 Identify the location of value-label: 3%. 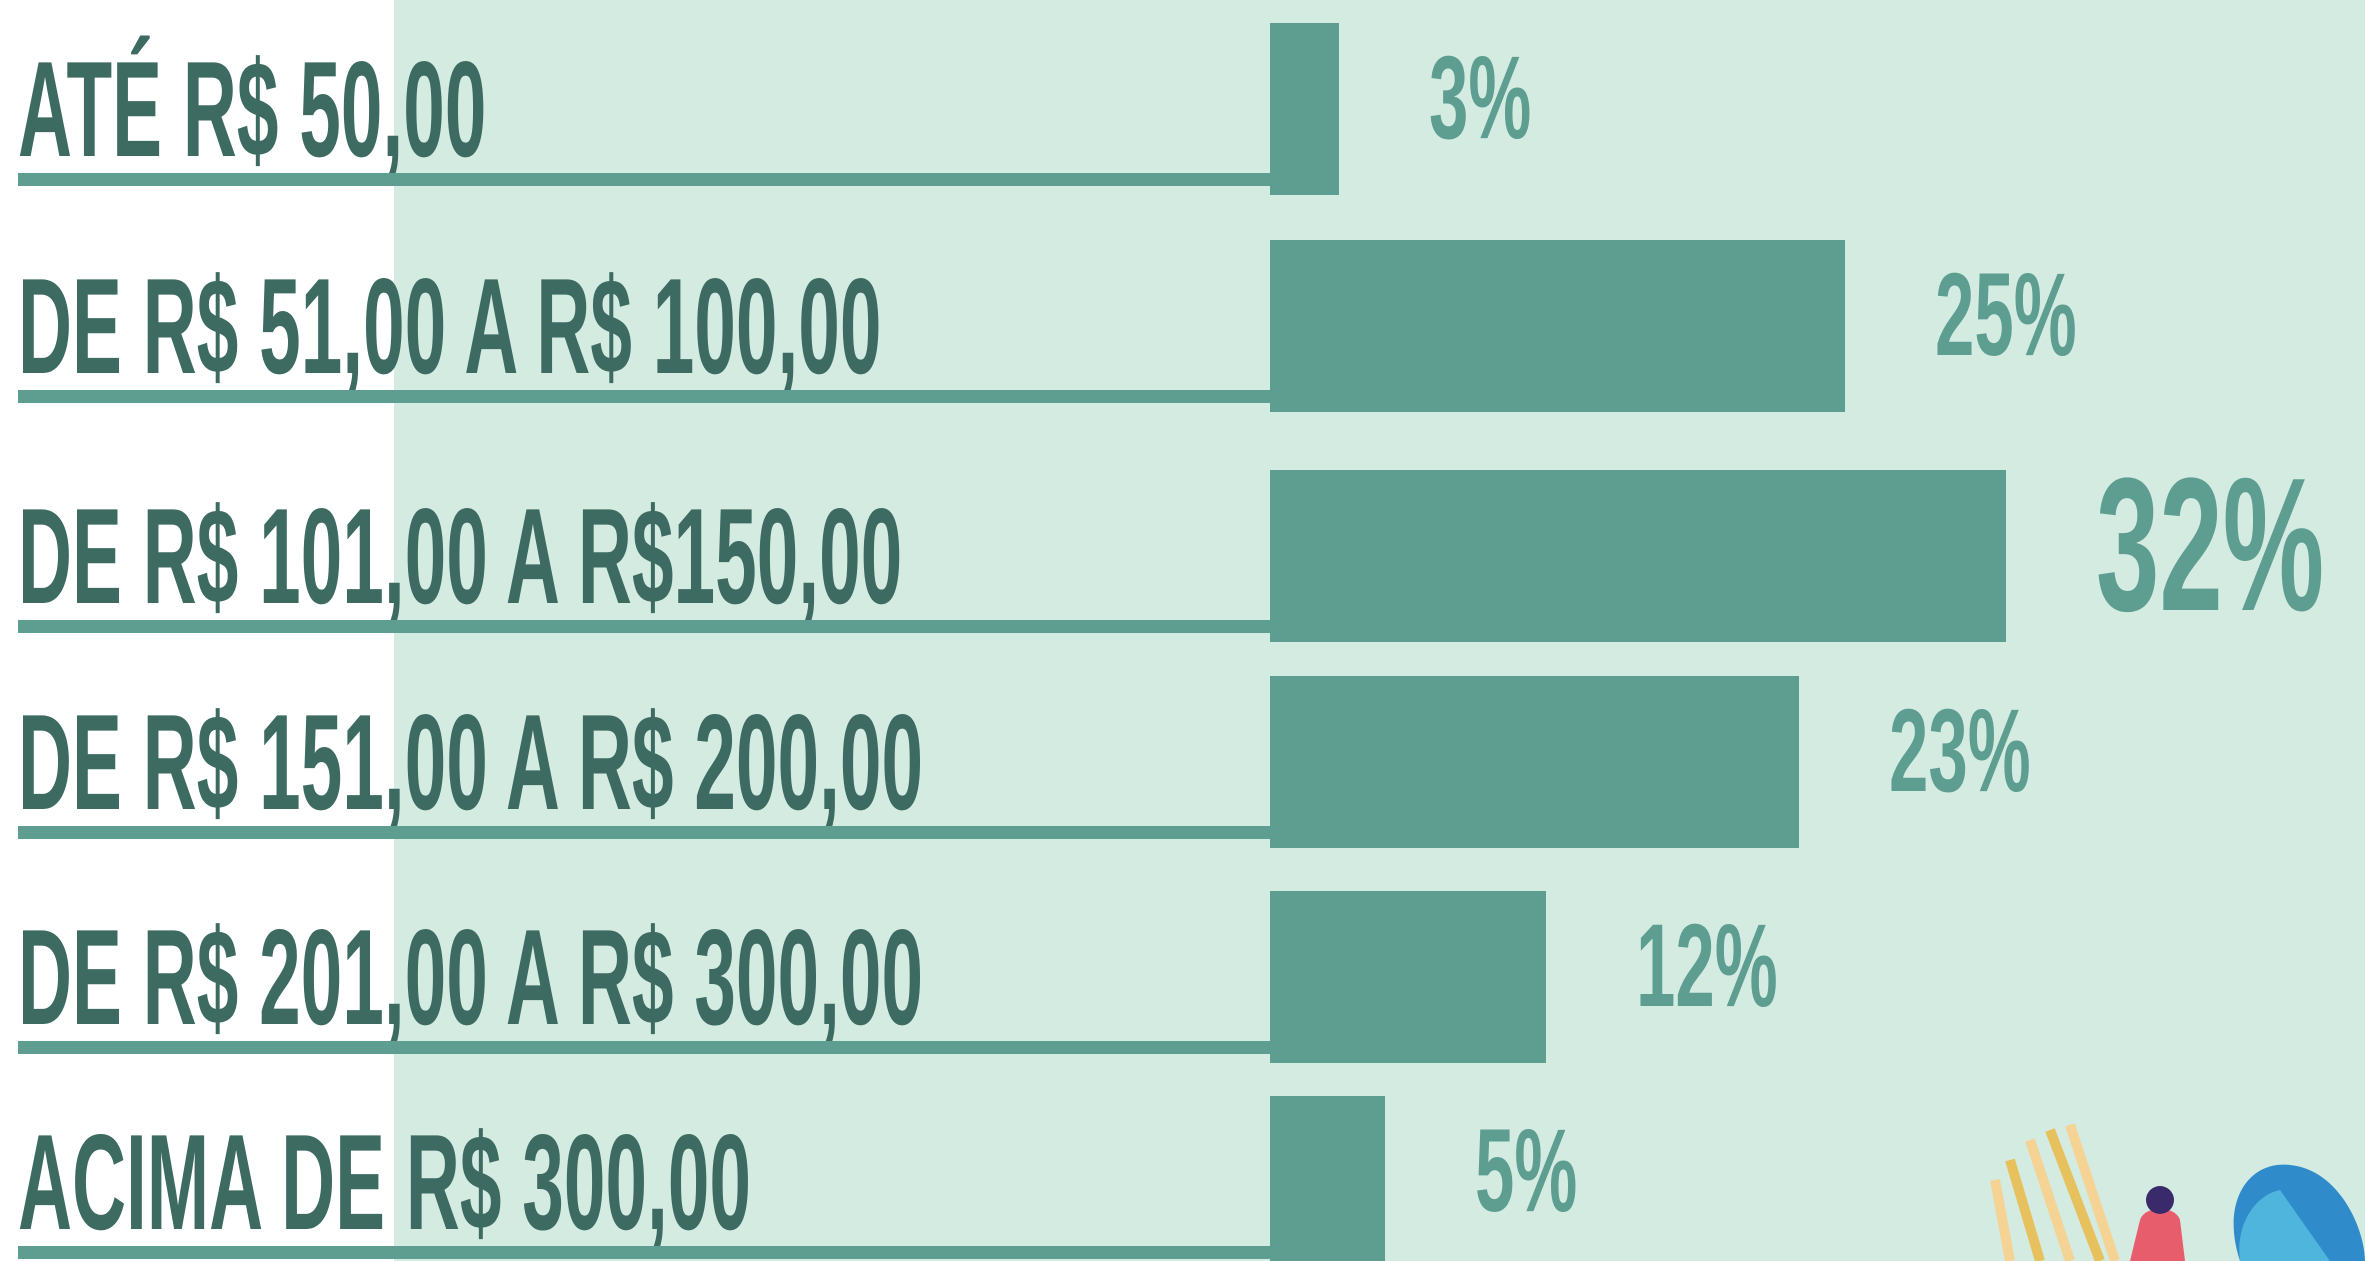
(1480, 97).